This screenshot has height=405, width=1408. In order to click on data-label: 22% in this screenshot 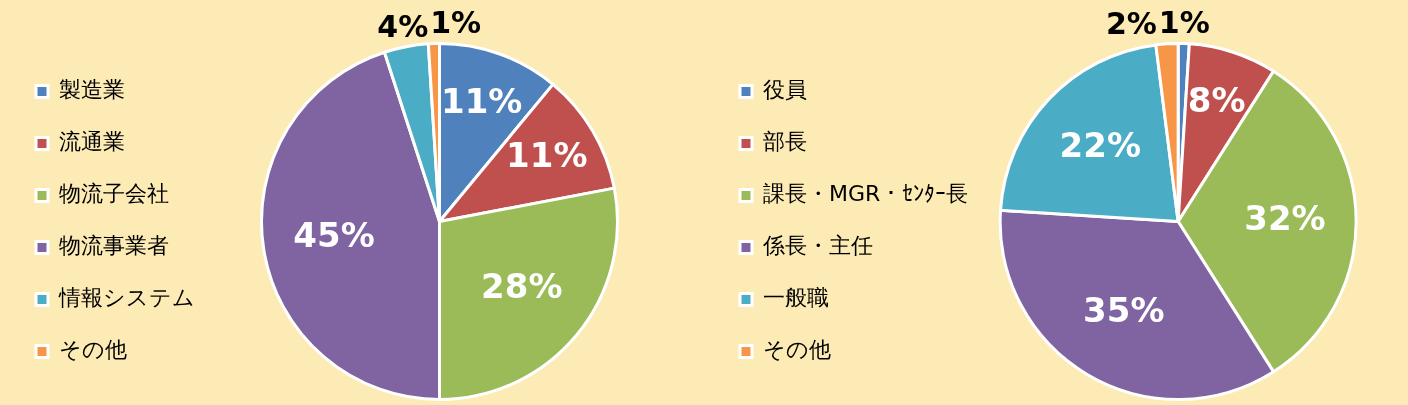, I will do `click(1100, 145)`.